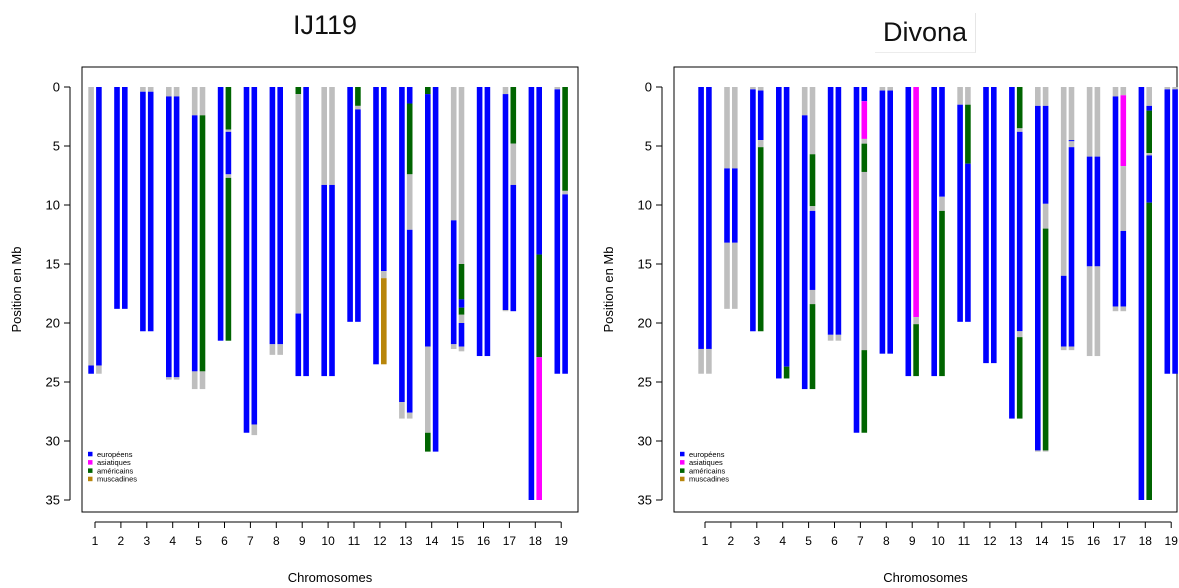  I want to click on x-tick-label: 12, so click(380, 541).